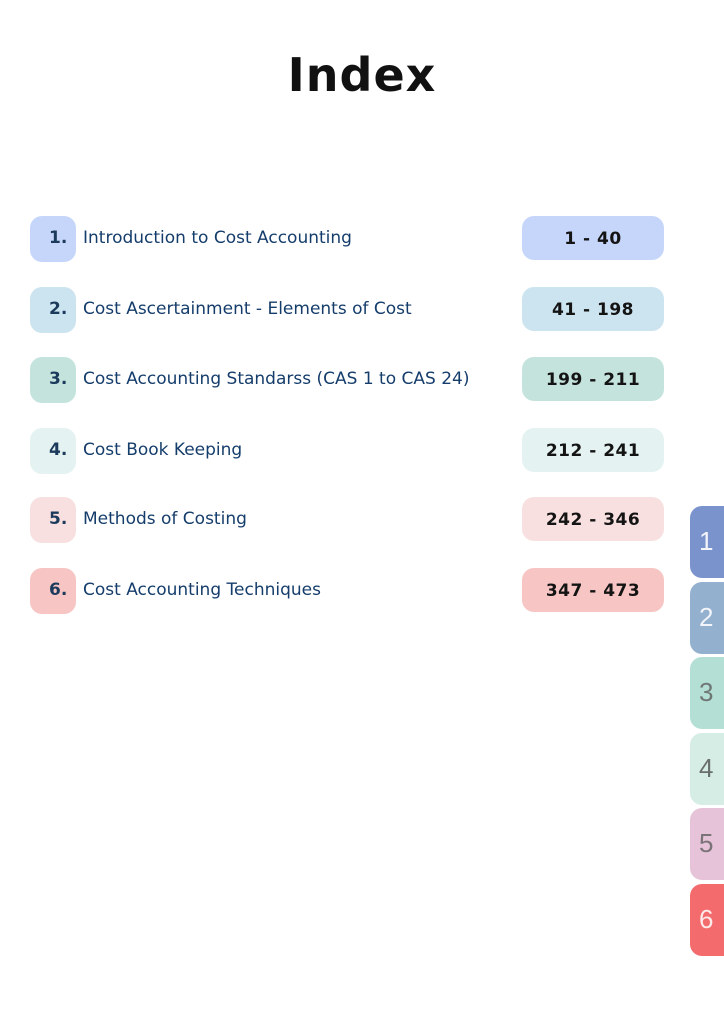  What do you see at coordinates (362, 75) in the screenshot?
I see `page-title: Index` at bounding box center [362, 75].